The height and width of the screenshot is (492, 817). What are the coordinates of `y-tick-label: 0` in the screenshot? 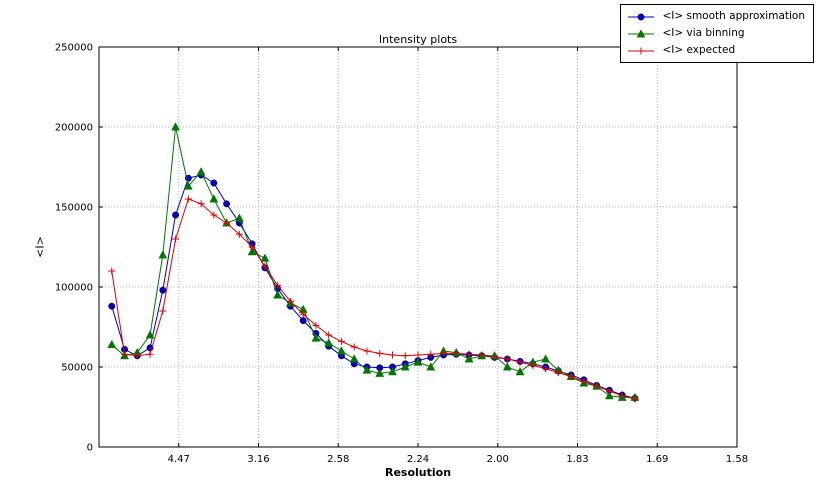 It's located at (90, 448).